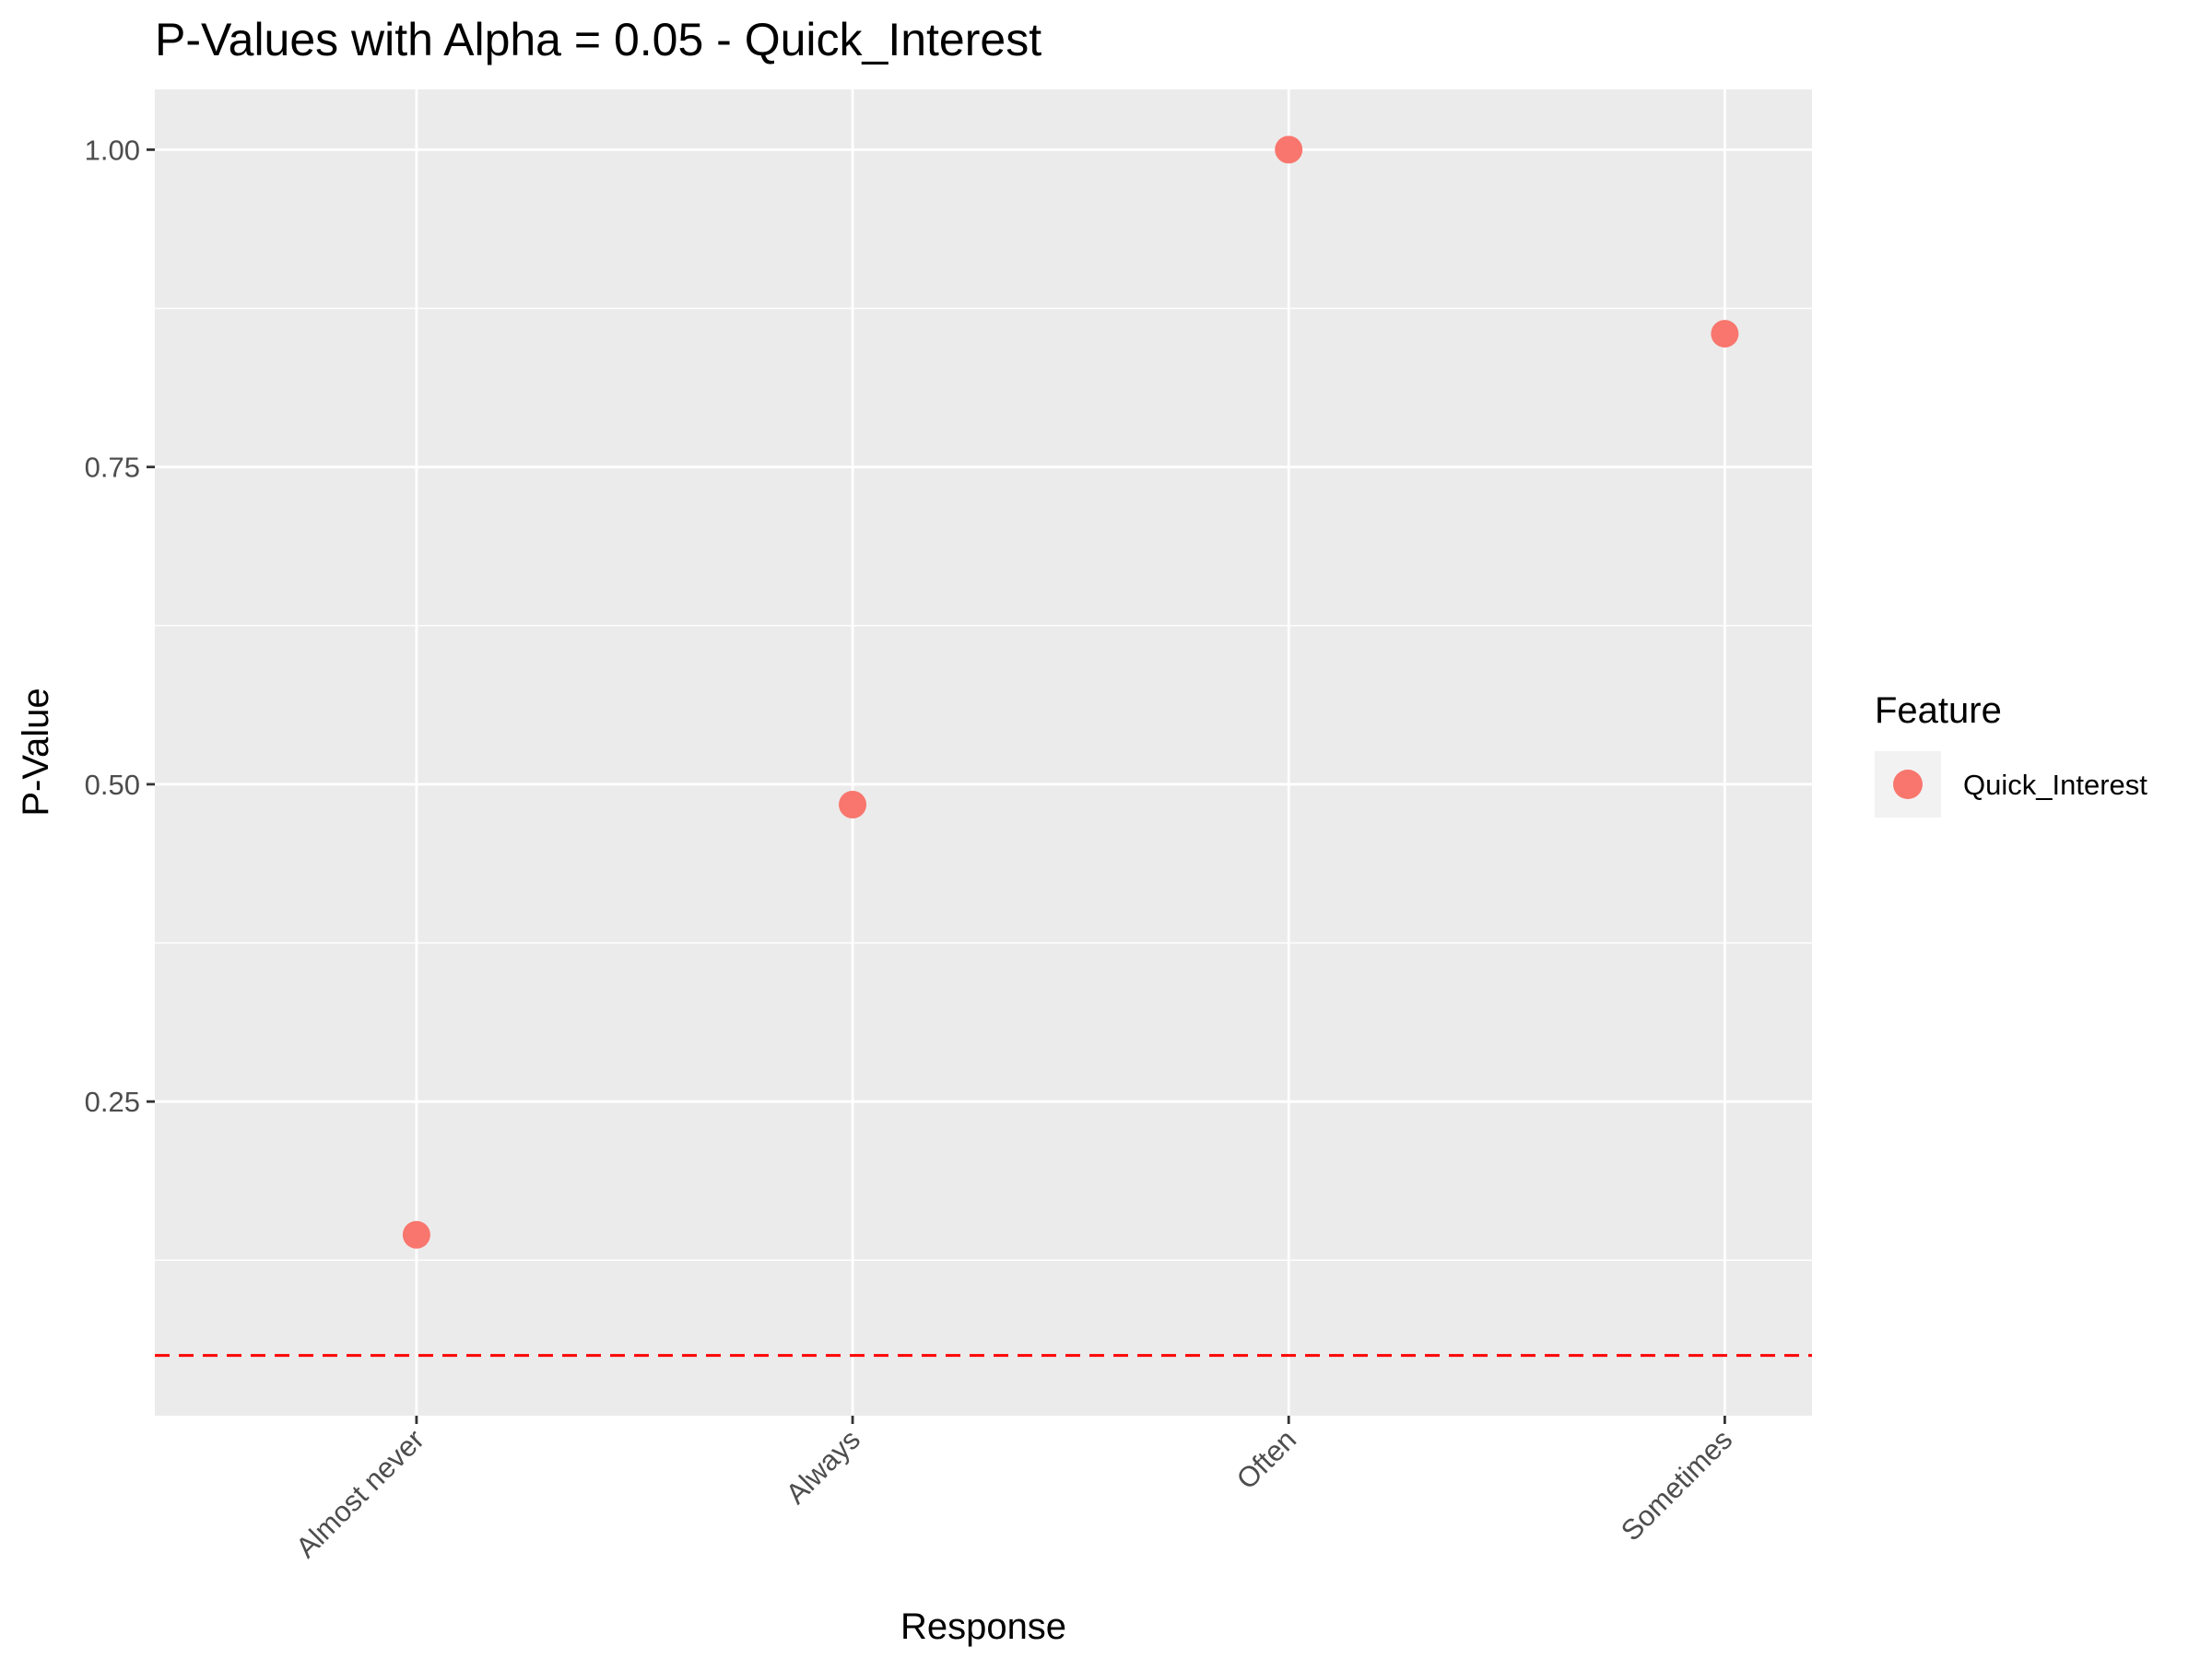 The image size is (2212, 1659). I want to click on legend-label: Quick_Interest, so click(2055, 785).